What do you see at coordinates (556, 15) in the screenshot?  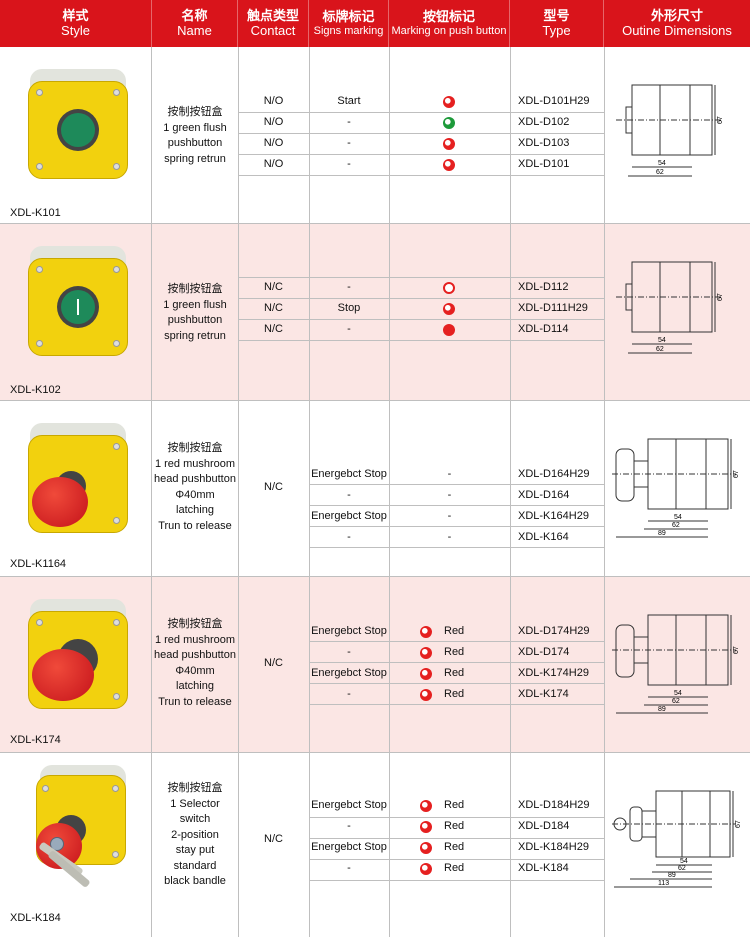 I see `header-type-cn: 型号` at bounding box center [556, 15].